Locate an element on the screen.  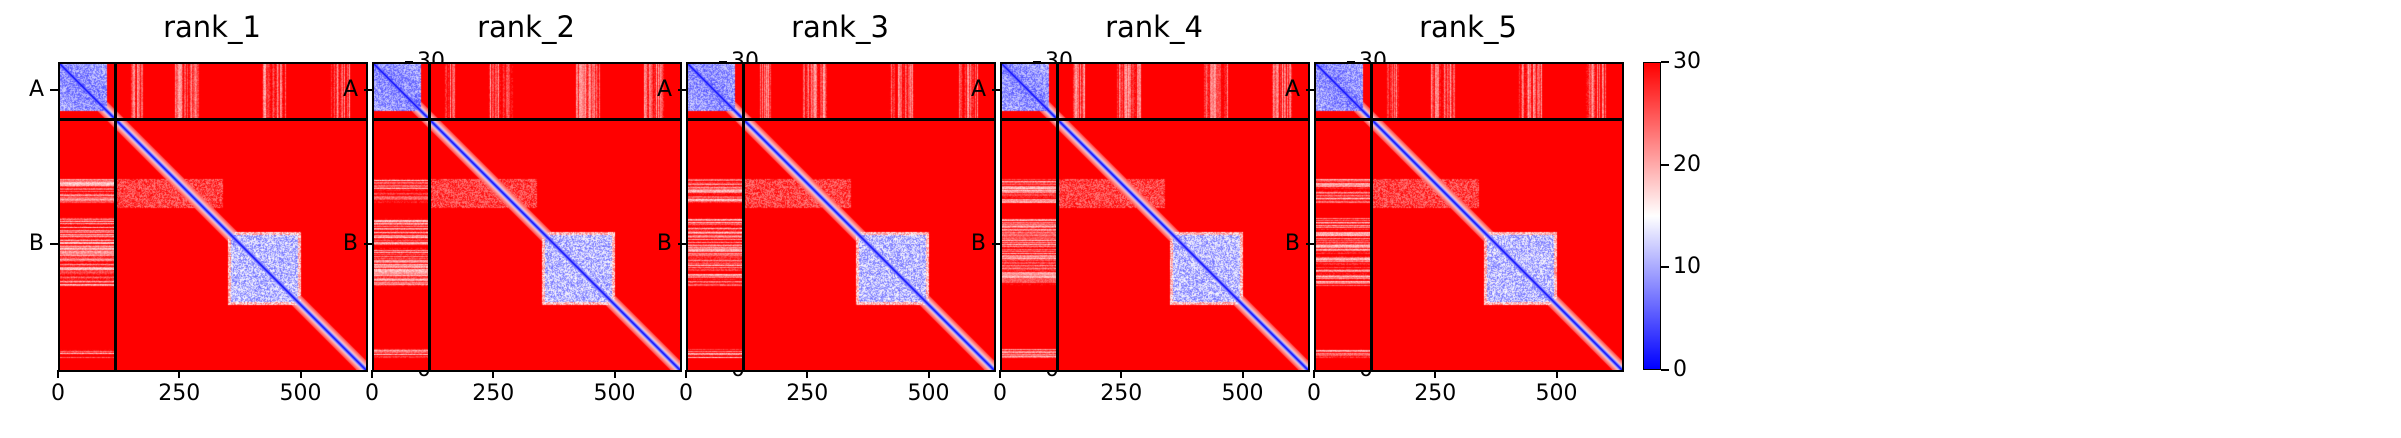
chart-title: rank_2 is located at coordinates (526, 27).